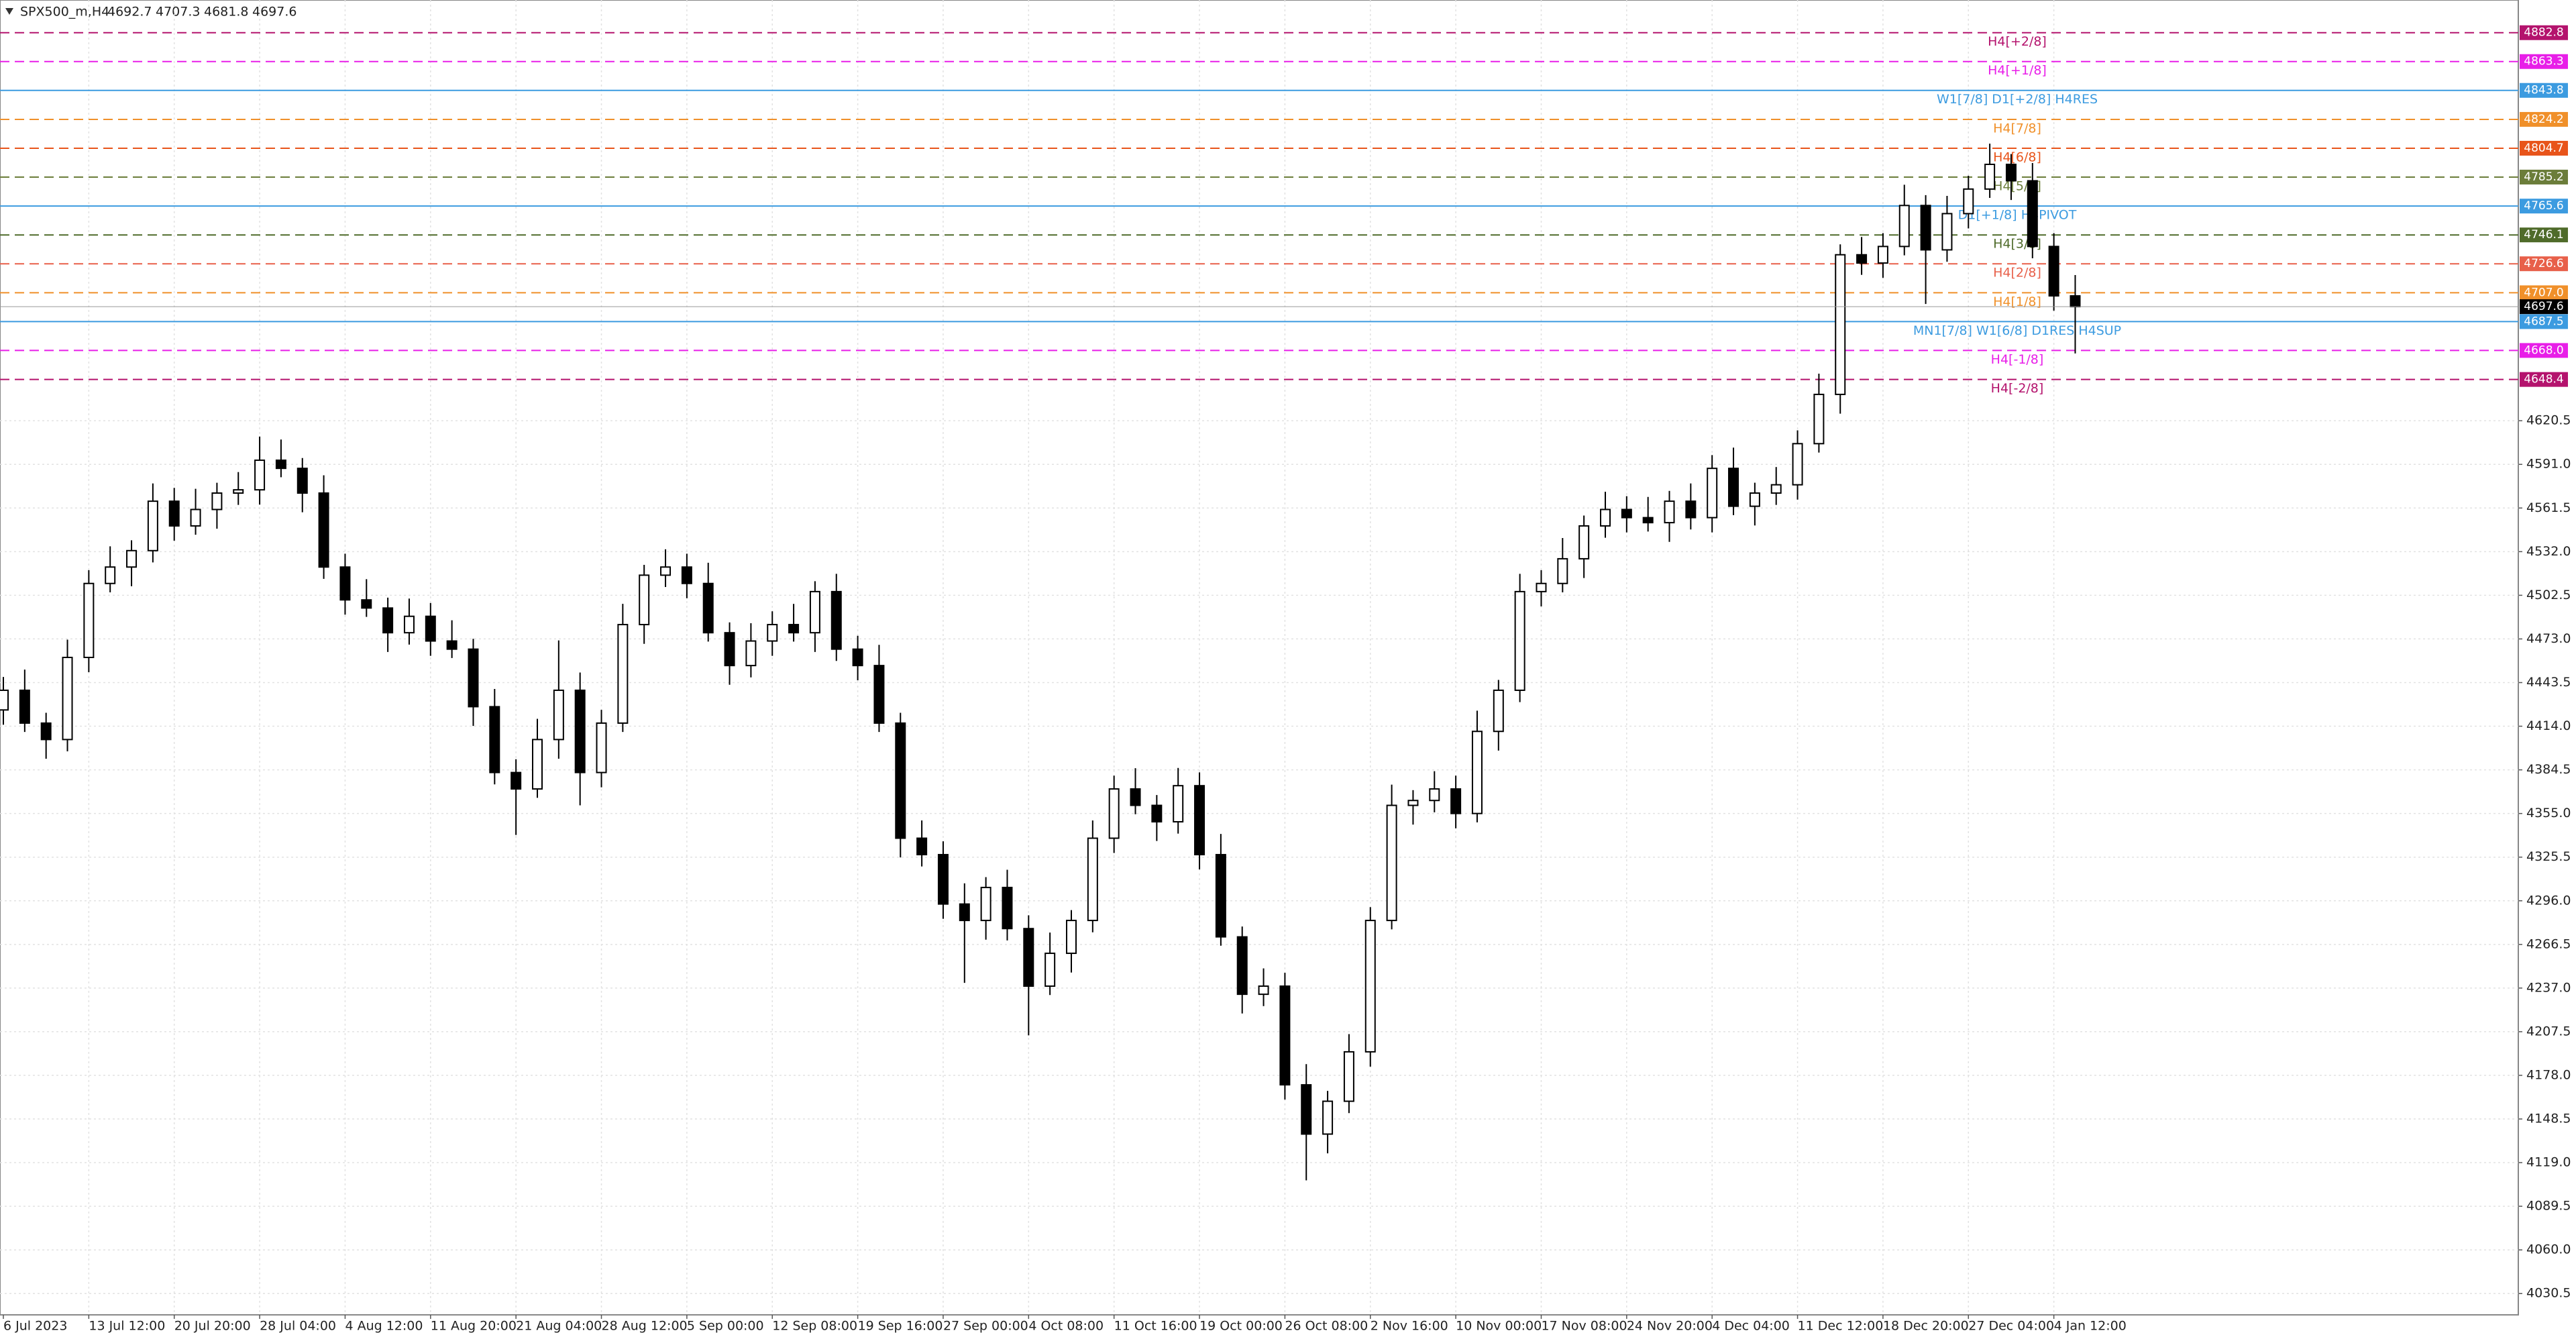 This screenshot has width=2576, height=1339. What do you see at coordinates (2548, 507) in the screenshot?
I see `y-tick-label: 4561.5` at bounding box center [2548, 507].